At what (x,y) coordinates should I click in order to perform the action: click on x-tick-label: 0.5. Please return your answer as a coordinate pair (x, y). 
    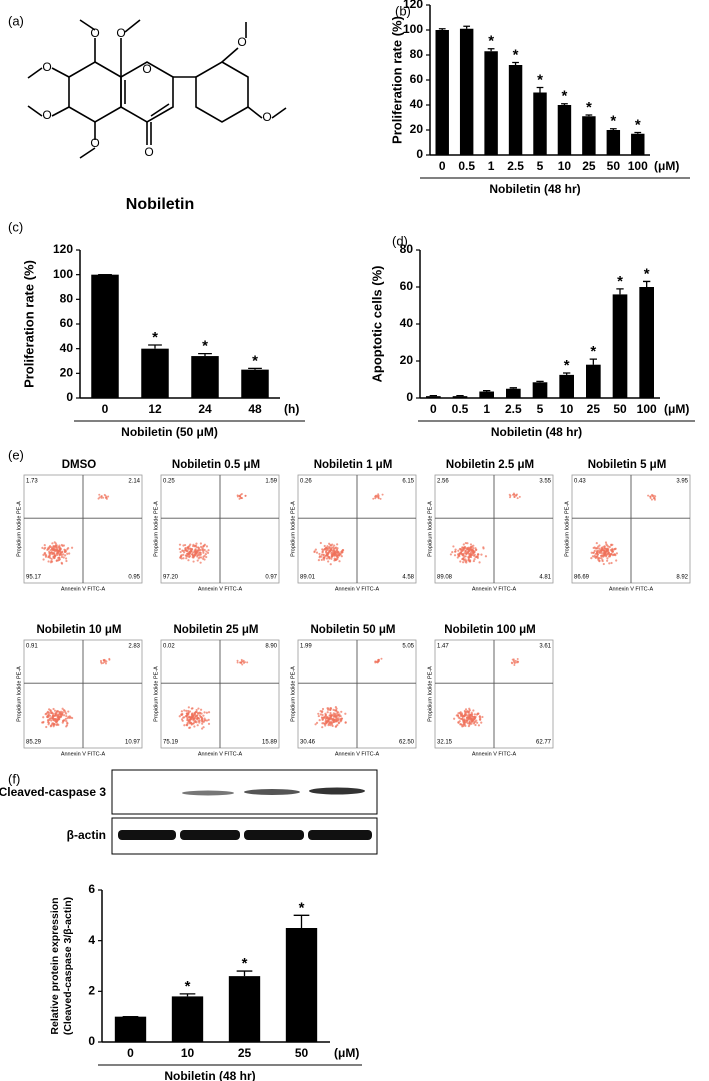
    Looking at the image, I should click on (466, 166).